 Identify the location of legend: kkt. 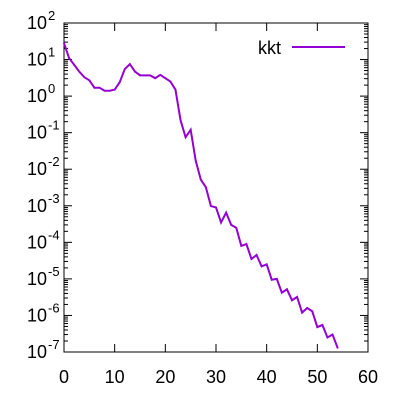
(301, 48).